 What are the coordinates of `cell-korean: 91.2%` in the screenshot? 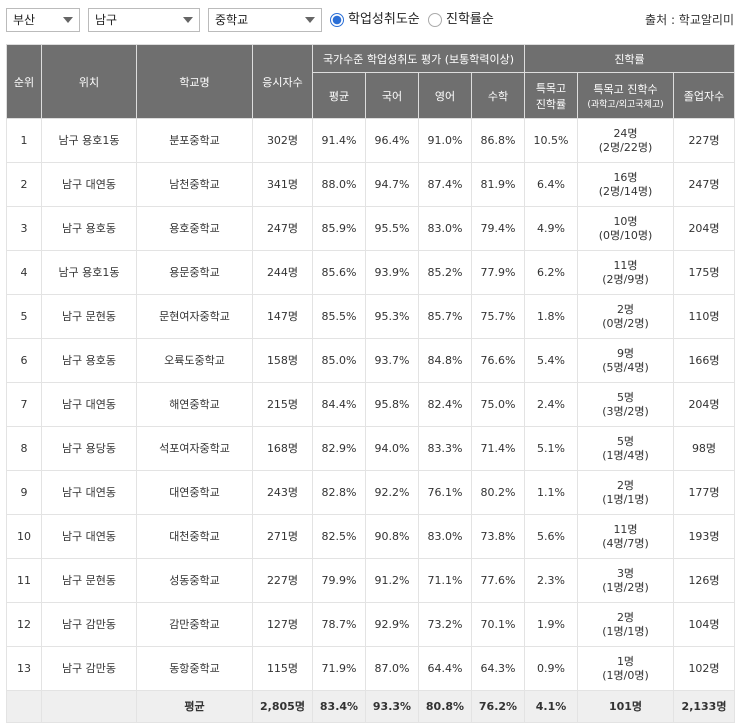 It's located at (392, 580).